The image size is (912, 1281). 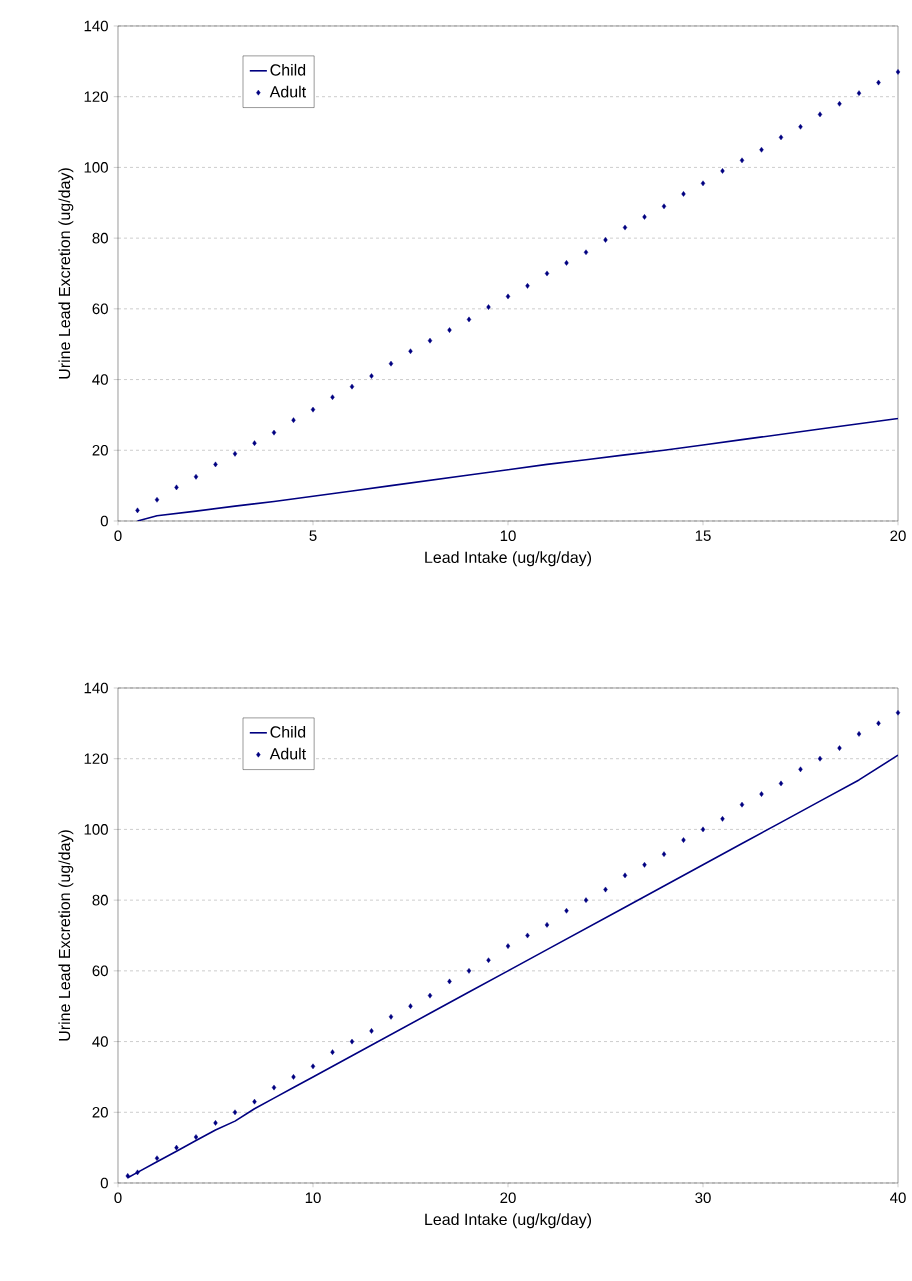 I want to click on y-tick-label: 0, so click(x=104, y=1183).